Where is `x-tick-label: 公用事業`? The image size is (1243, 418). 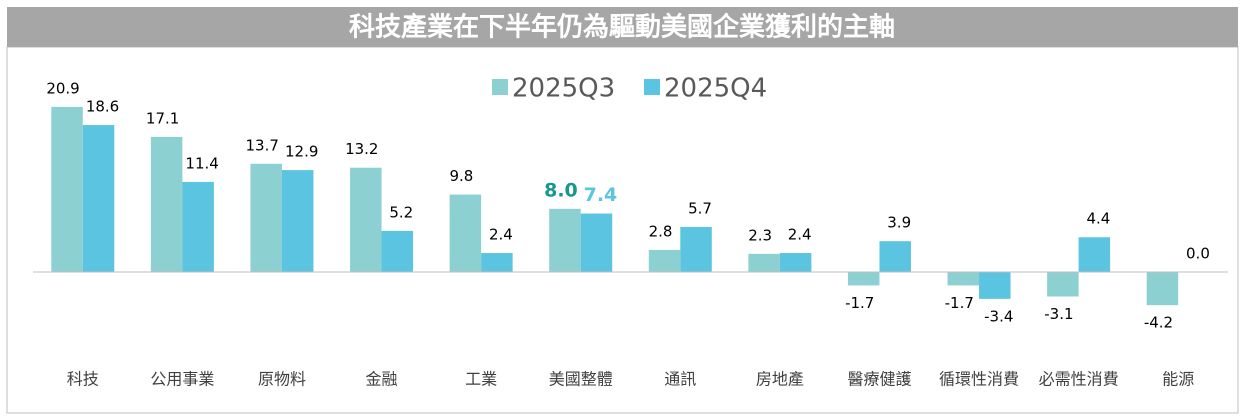 x-tick-label: 公用事業 is located at coordinates (182, 379).